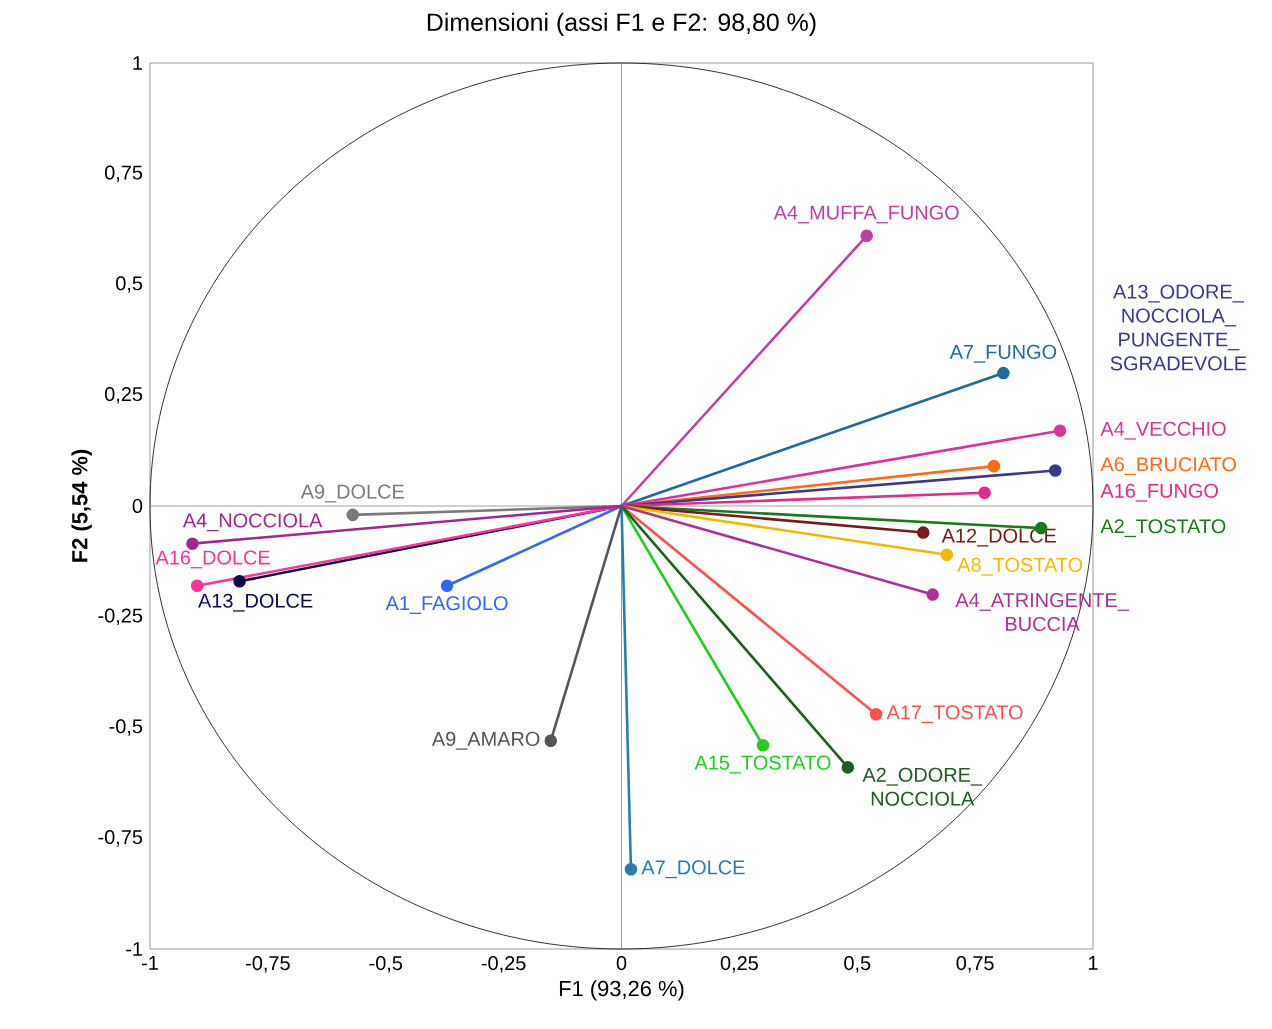 Image resolution: width=1272 pixels, height=1029 pixels. What do you see at coordinates (693, 869) in the screenshot?
I see `series-label: A7_DOLCE` at bounding box center [693, 869].